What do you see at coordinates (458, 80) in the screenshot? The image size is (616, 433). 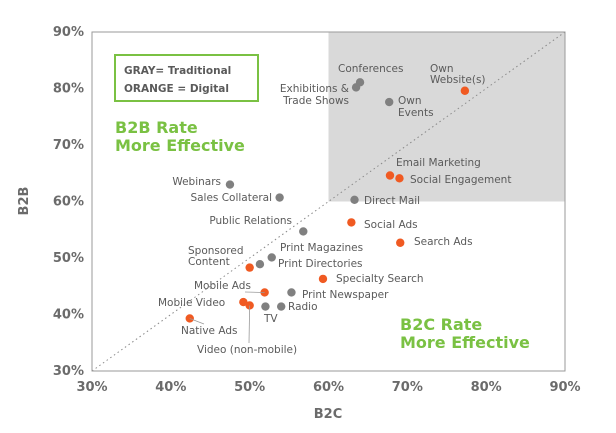 I see `point-label-own-website-s: Website(s)` at bounding box center [458, 80].